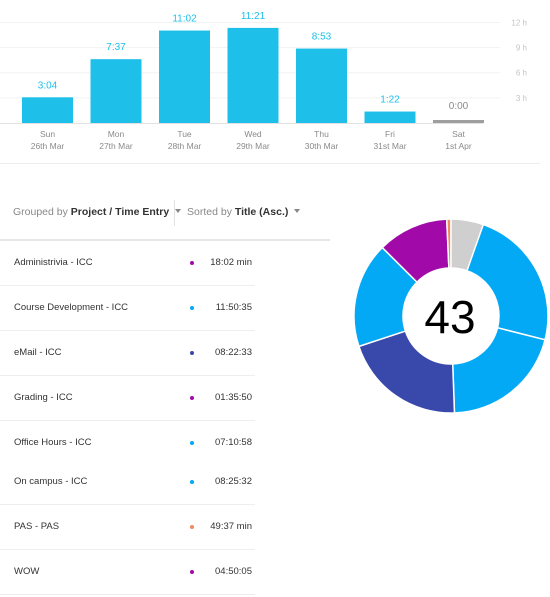 The height and width of the screenshot is (597, 550). I want to click on x-tick-date: 28th Mar, so click(185, 146).